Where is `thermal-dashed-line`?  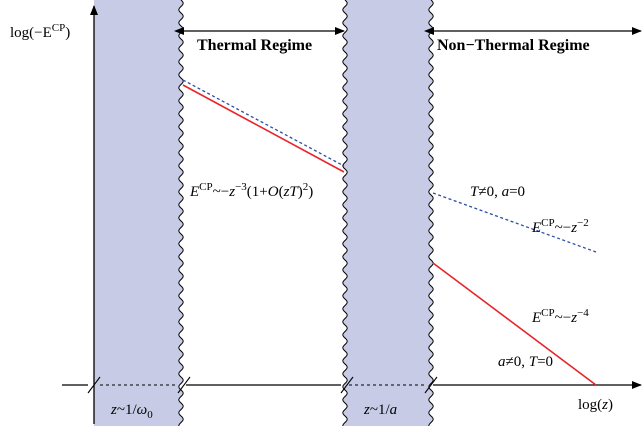 thermal-dashed-line is located at coordinates (263, 123).